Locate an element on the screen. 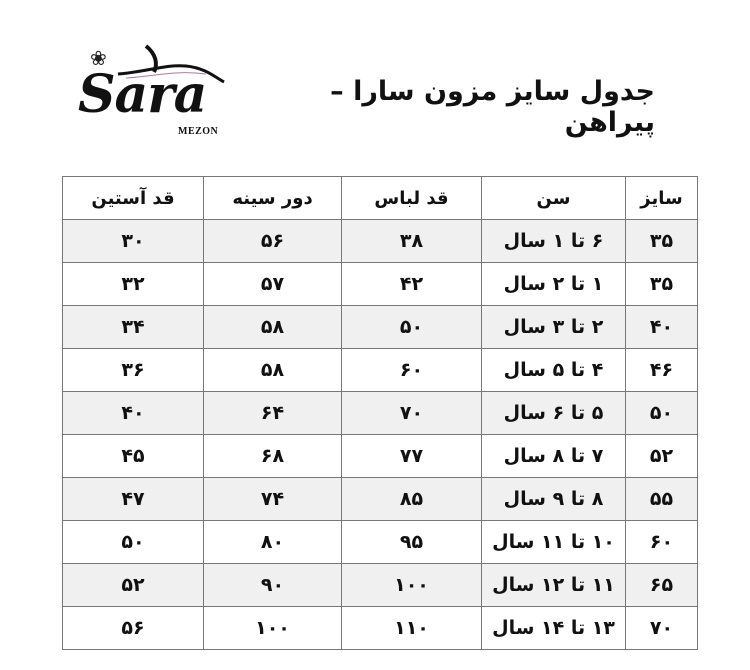  cell-age: ۸ تا ۹ سال is located at coordinates (553, 499).